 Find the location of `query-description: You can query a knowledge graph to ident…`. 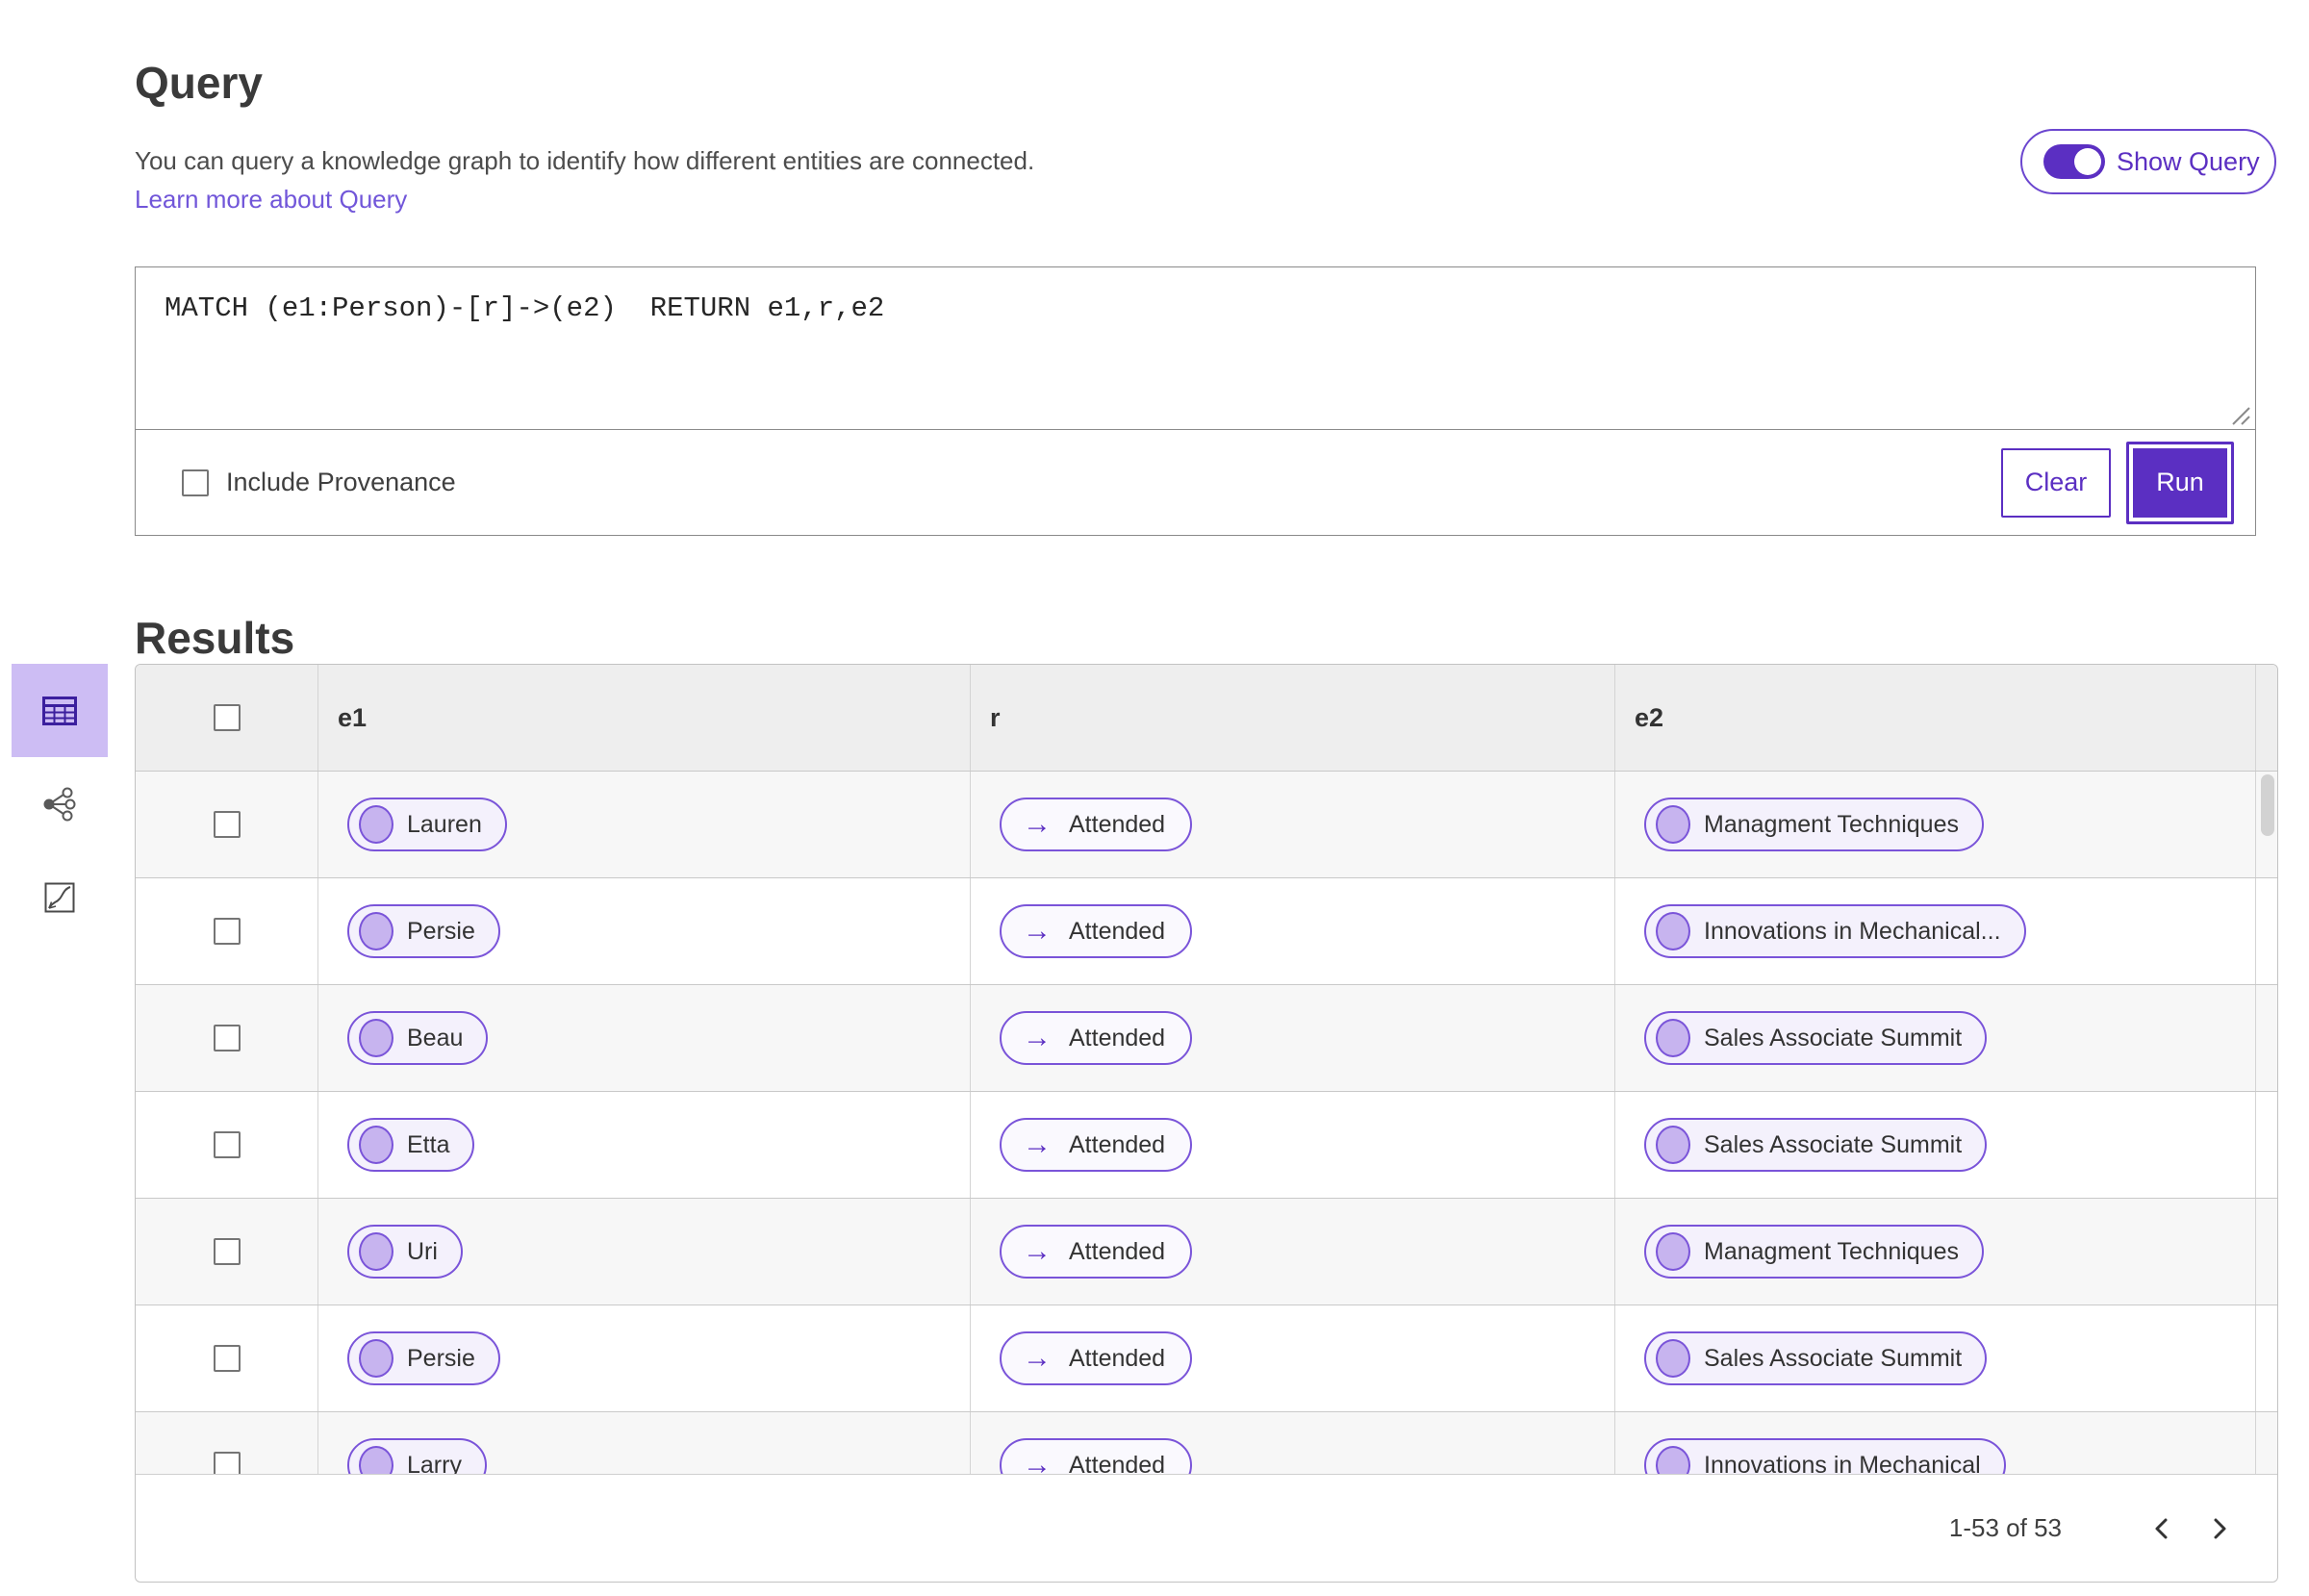

query-description: You can query a knowledge graph to ident… is located at coordinates (585, 160).